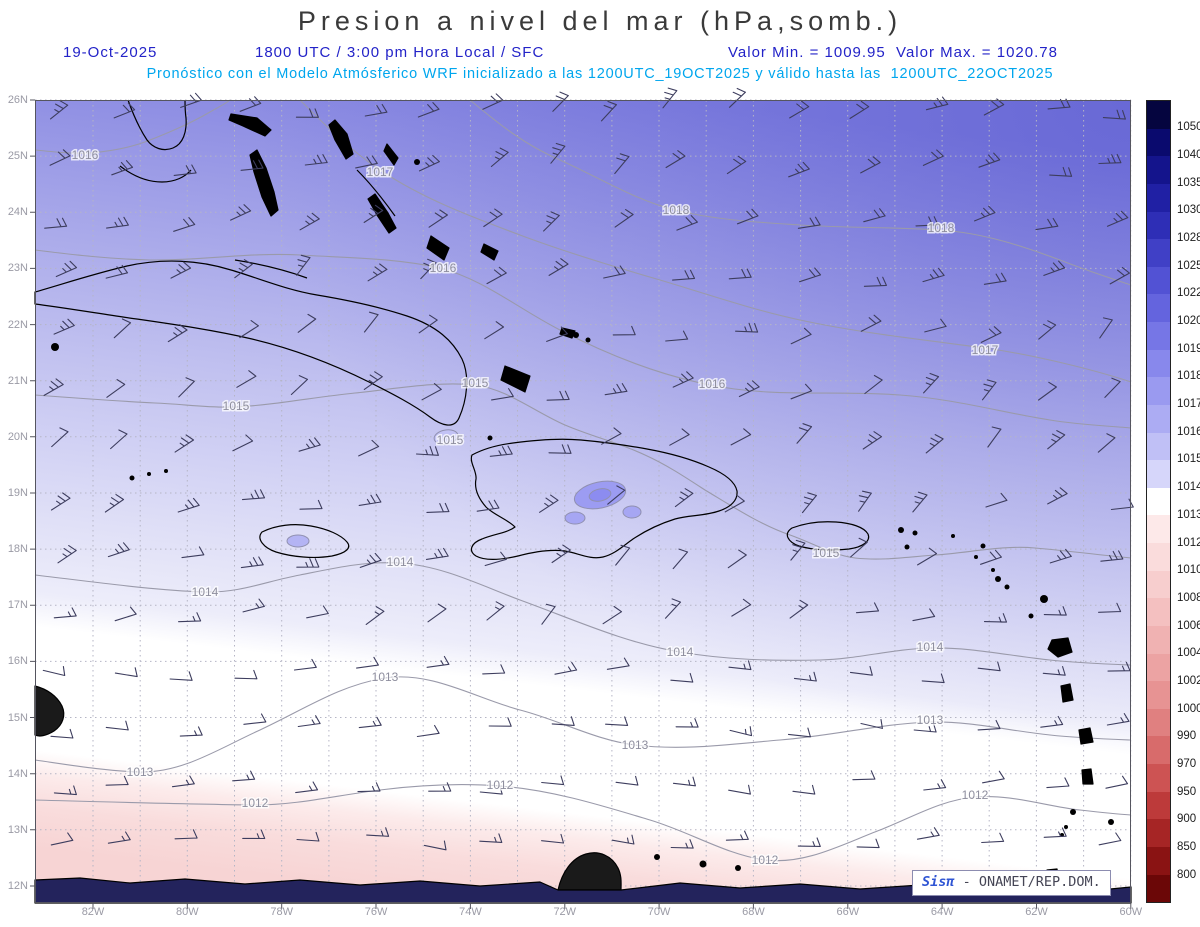 The height and width of the screenshot is (927, 1200). I want to click on colorbar-label: 970, so click(1187, 764).